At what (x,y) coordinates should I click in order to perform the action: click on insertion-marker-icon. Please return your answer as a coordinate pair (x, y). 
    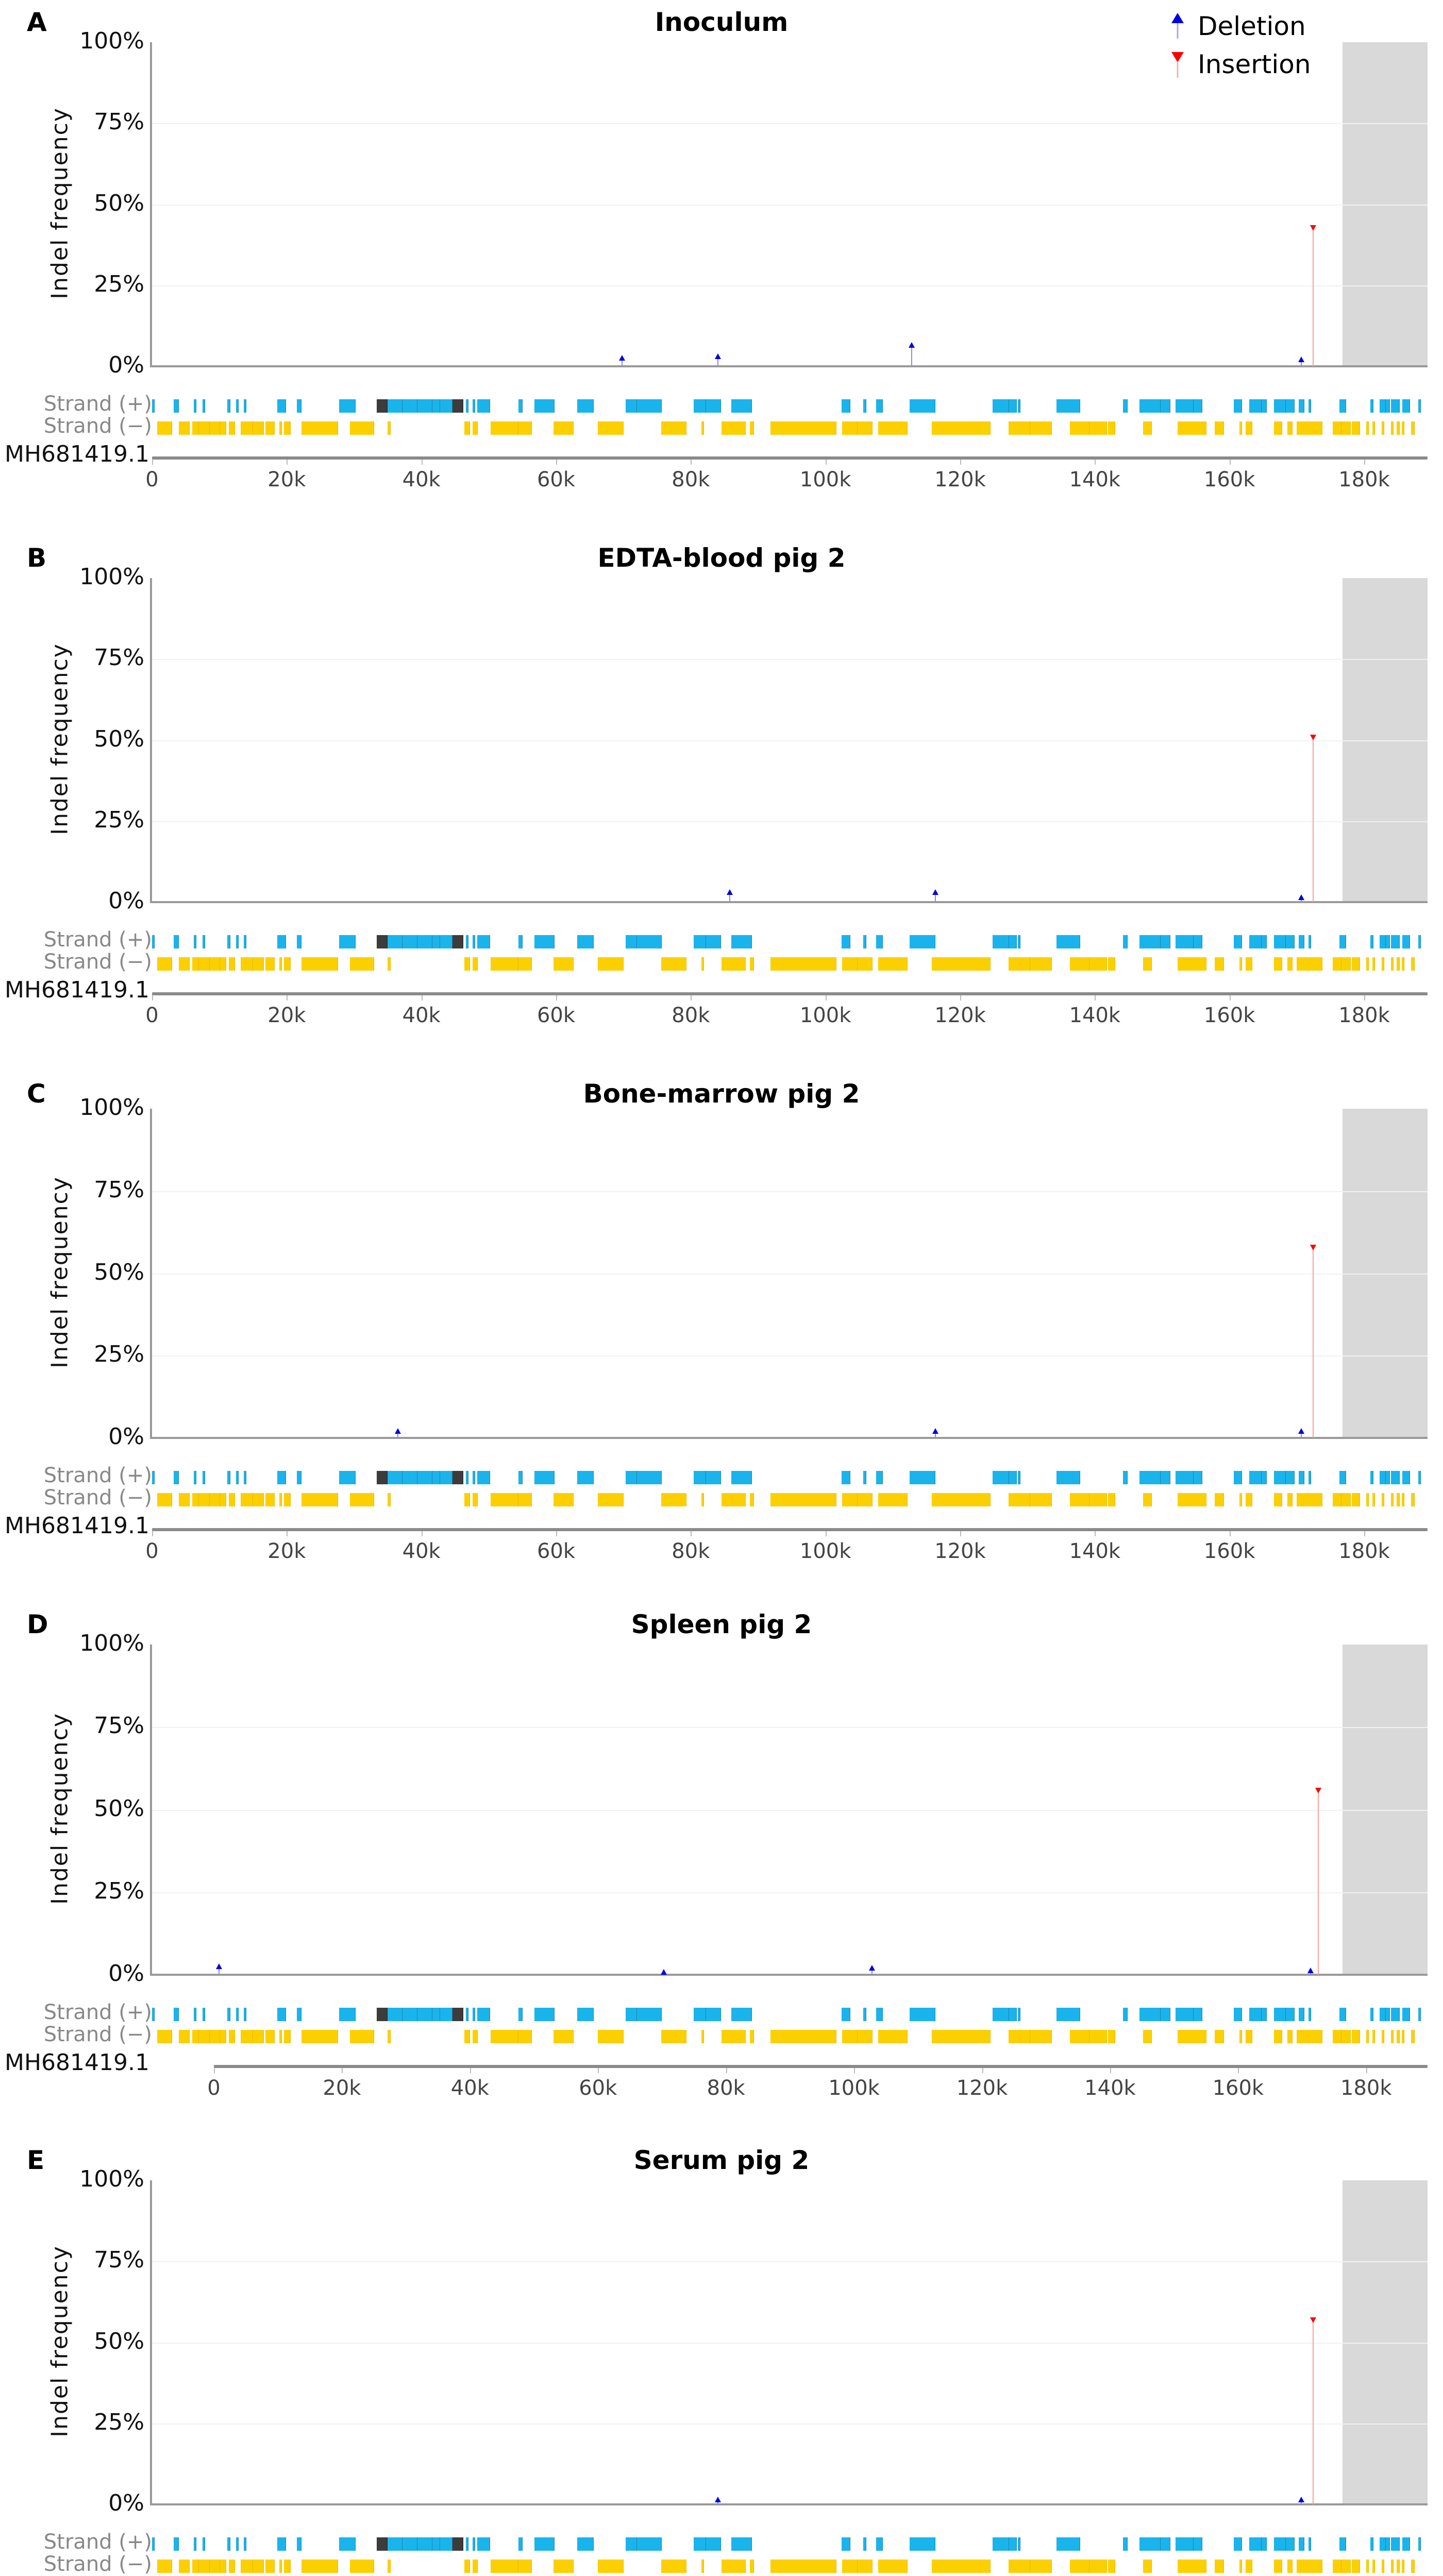
    Looking at the image, I should click on (1313, 1248).